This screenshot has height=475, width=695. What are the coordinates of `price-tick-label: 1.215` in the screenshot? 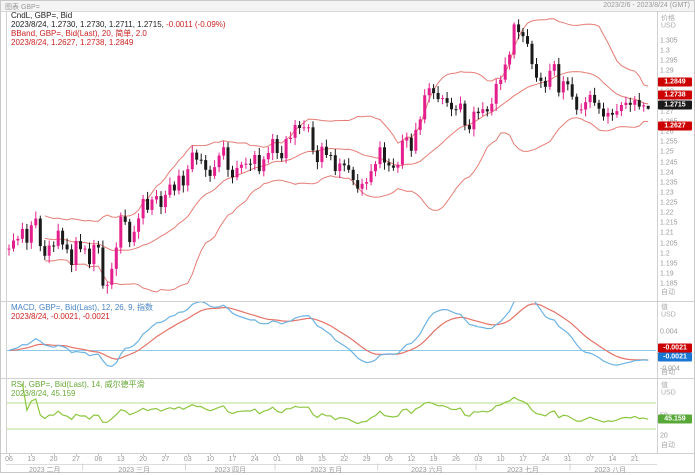 It's located at (669, 223).